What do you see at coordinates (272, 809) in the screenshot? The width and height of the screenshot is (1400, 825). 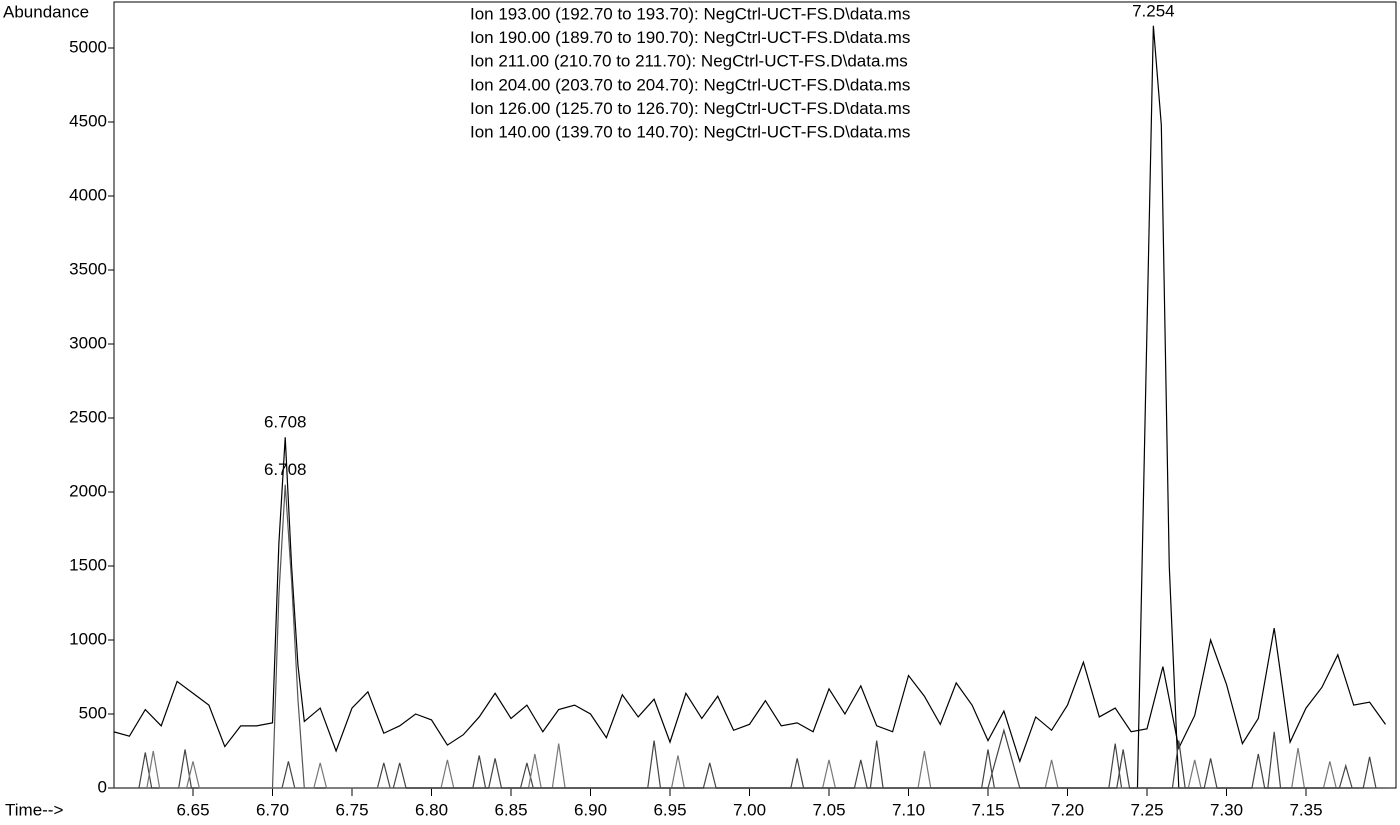 I see `x-tick-label: 6.70` at bounding box center [272, 809].